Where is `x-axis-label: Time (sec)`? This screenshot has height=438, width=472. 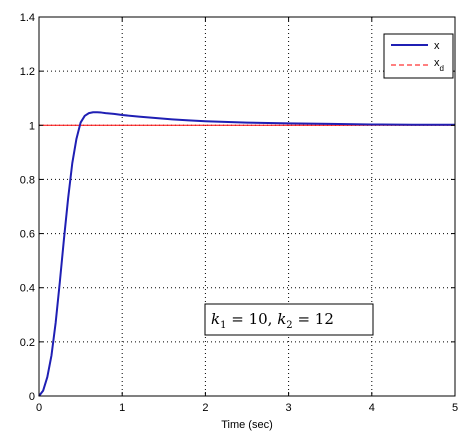
x-axis-label: Time (sec) is located at coordinates (247, 425).